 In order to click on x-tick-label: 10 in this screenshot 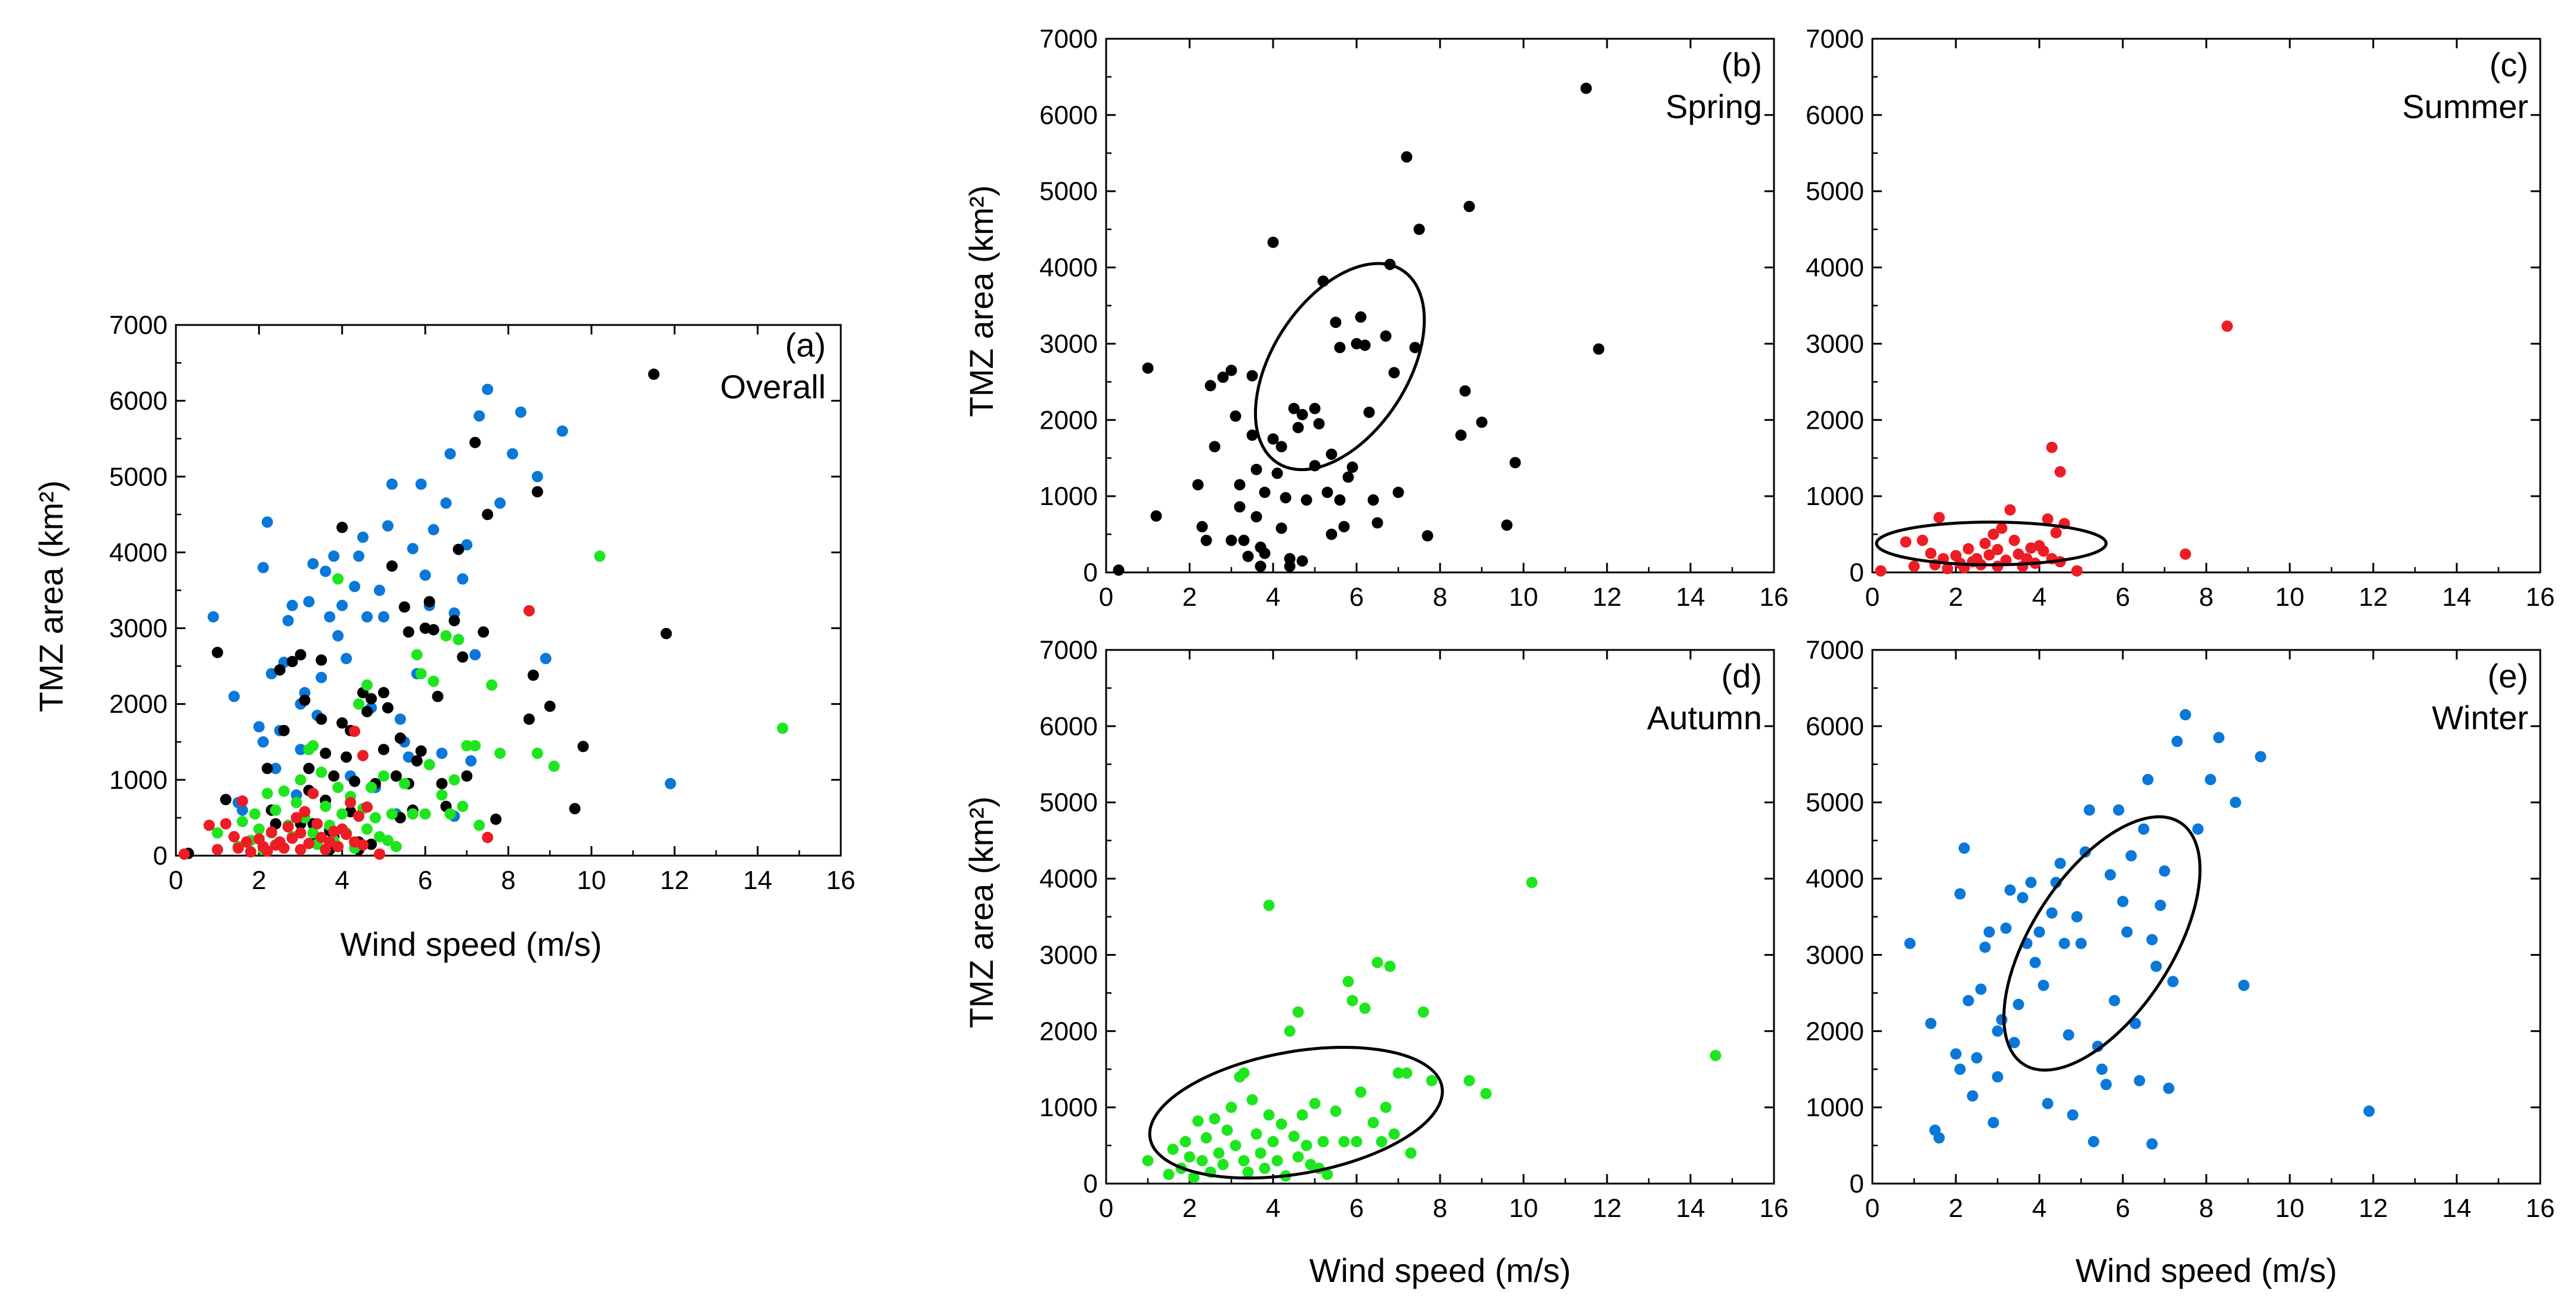, I will do `click(592, 880)`.